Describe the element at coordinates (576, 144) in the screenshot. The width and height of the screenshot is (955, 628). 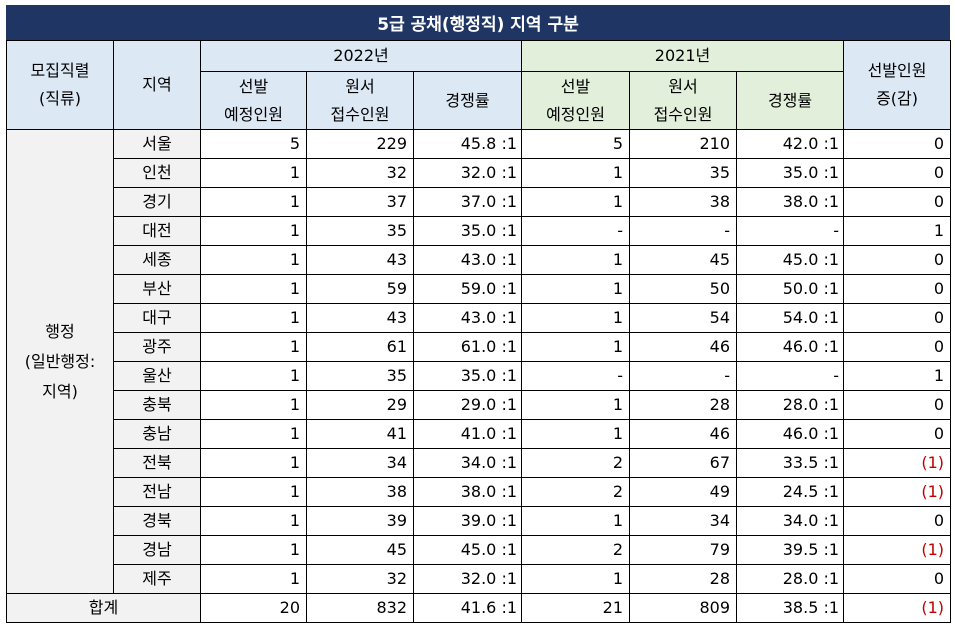
I see `selected-2021-cell: 5` at that location.